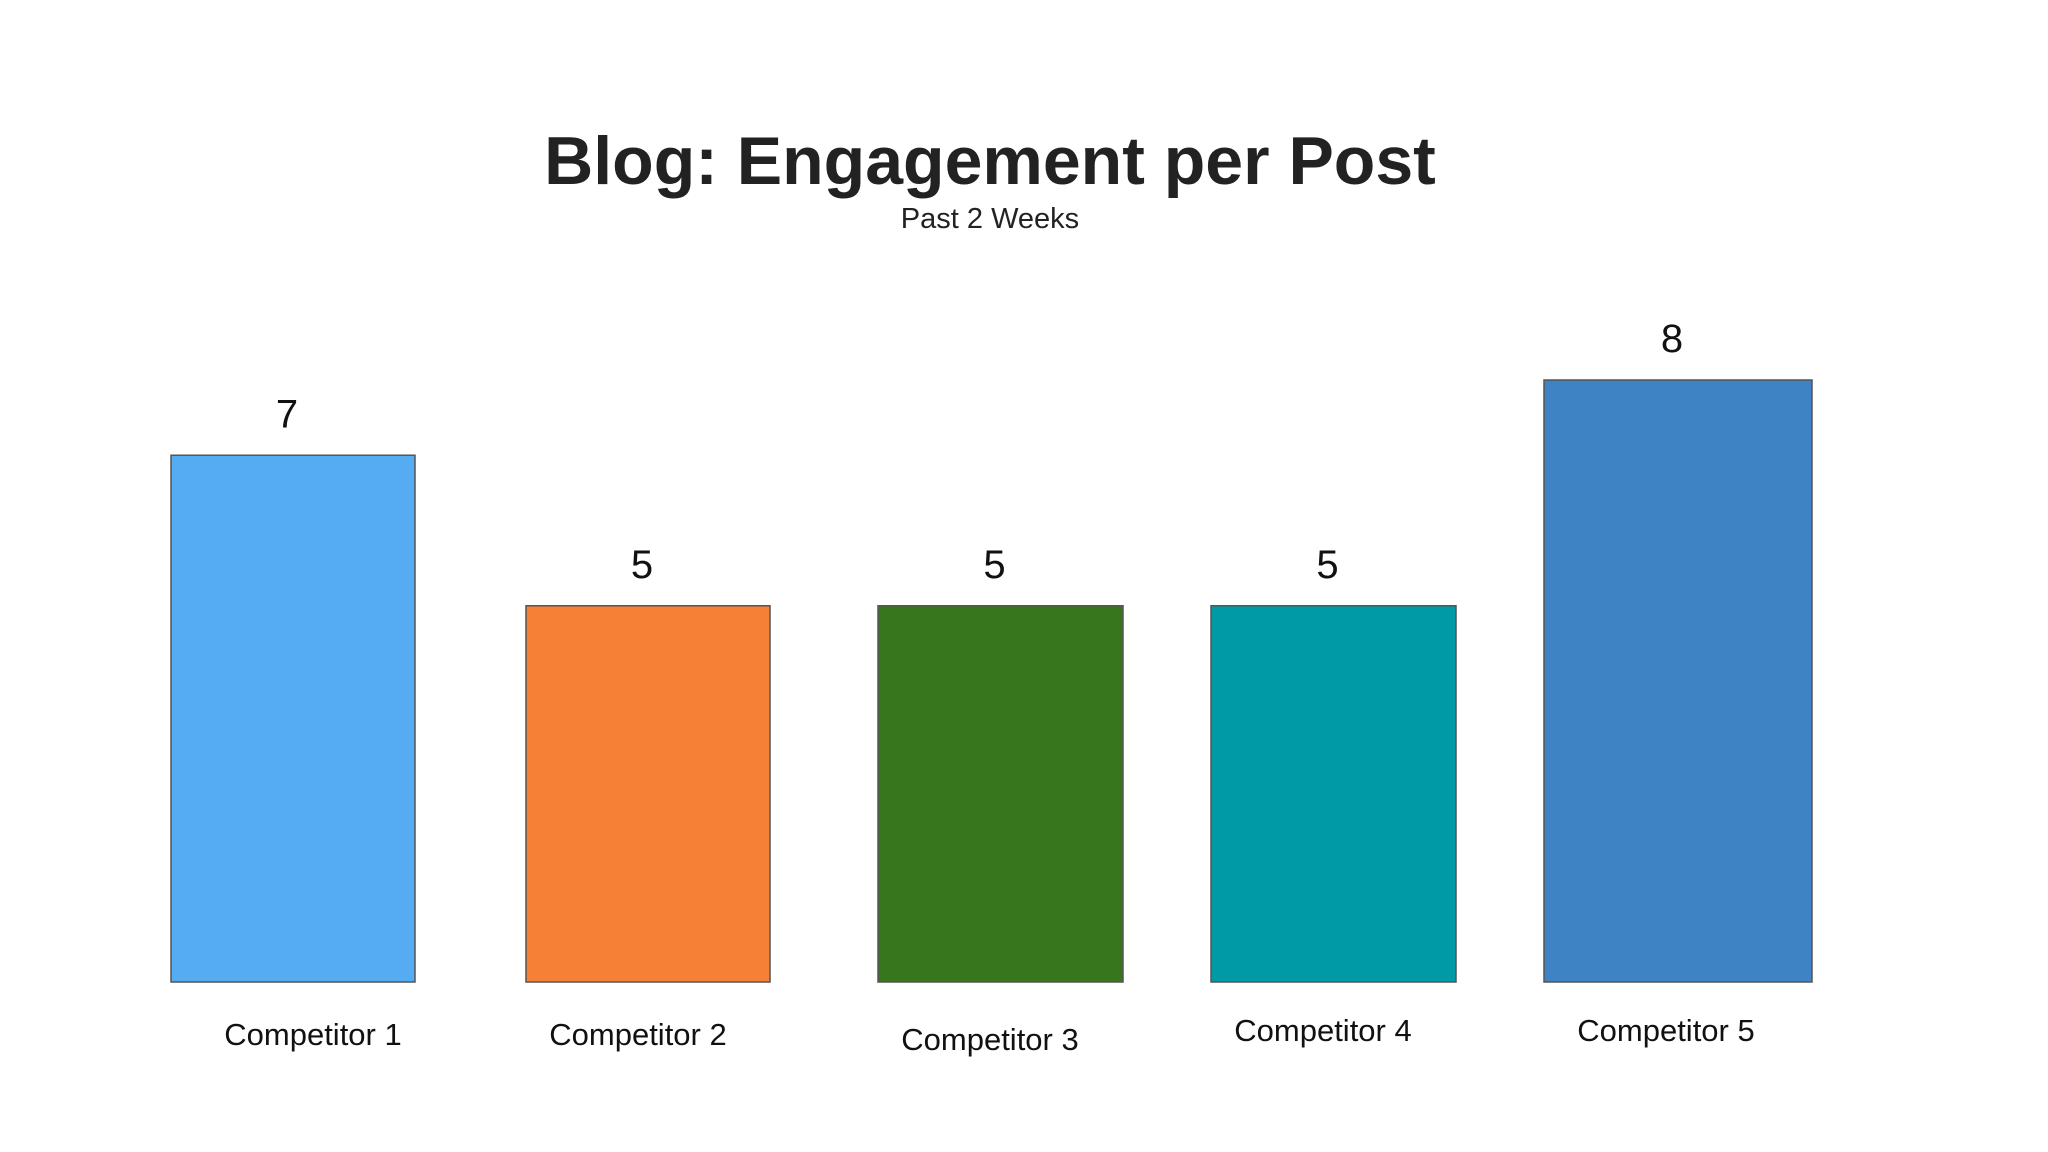 This screenshot has height=1152, width=2048. I want to click on x-tick-label: Competitor 3, so click(989, 1039).